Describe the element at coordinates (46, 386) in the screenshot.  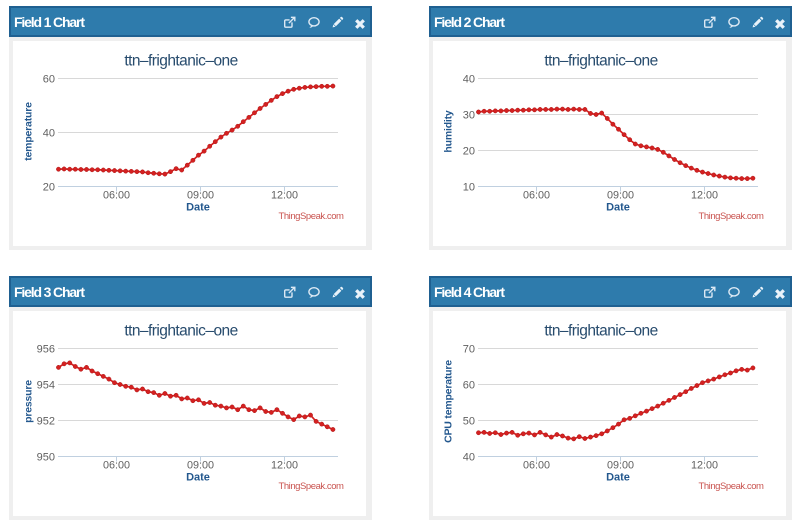
I see `svg-text: 954` at that location.